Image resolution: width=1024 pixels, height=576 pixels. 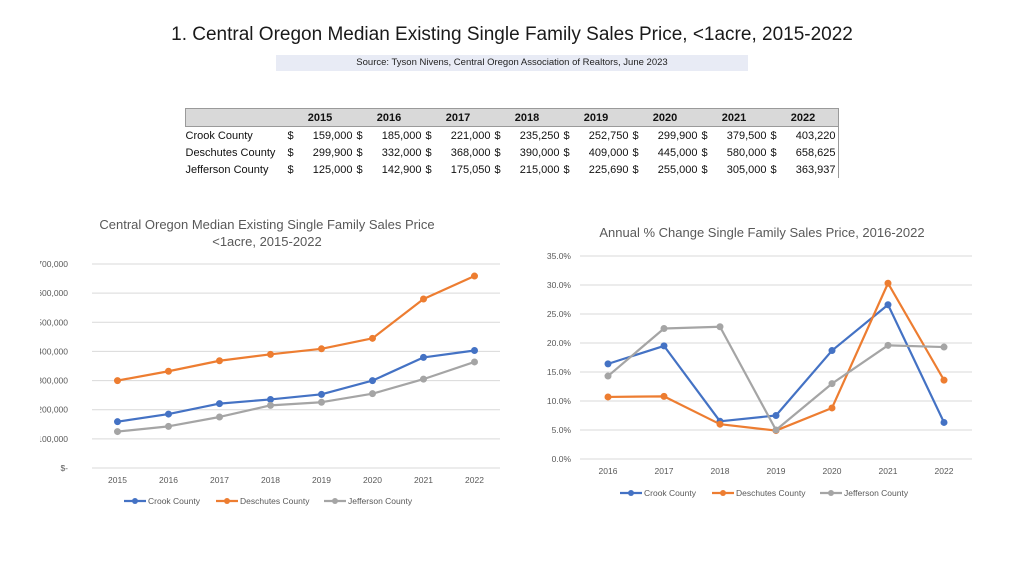 What do you see at coordinates (227, 169) in the screenshot?
I see `county-name-cell: Jefferson County` at bounding box center [227, 169].